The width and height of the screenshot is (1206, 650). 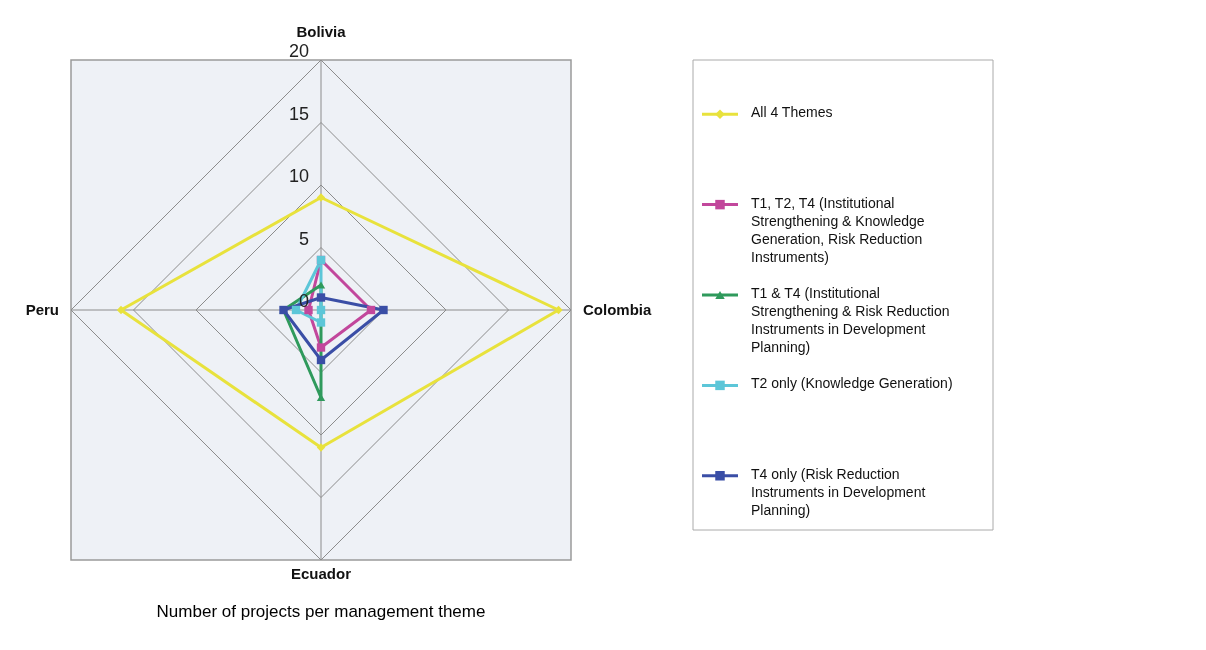 I want to click on y-tick-label: 0, so click(x=303, y=301).